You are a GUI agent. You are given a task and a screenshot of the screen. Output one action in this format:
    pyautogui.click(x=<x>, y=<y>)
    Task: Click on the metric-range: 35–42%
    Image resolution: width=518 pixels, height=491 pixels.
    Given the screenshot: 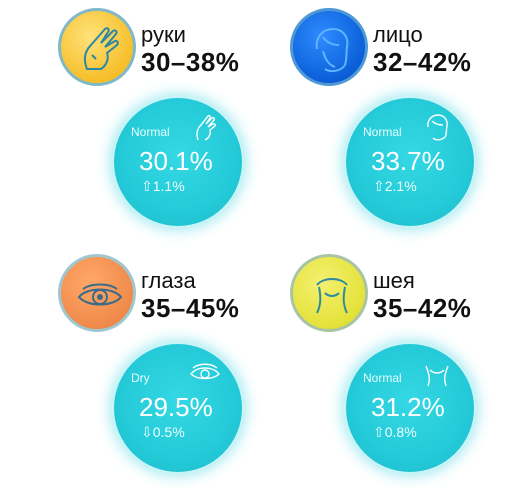 What is the action you would take?
    pyautogui.click(x=422, y=308)
    